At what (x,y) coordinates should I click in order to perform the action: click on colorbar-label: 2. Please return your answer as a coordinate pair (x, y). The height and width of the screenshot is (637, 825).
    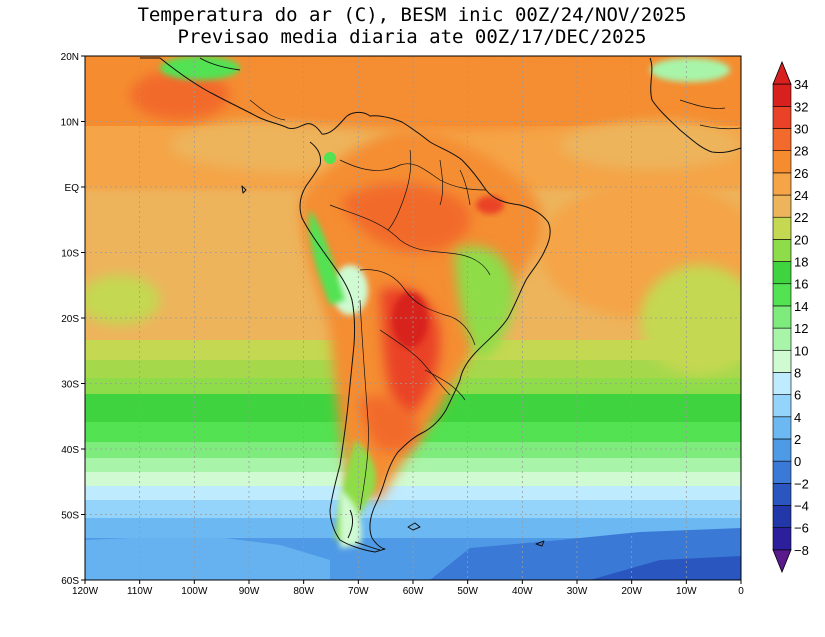
    Looking at the image, I should click on (797, 439).